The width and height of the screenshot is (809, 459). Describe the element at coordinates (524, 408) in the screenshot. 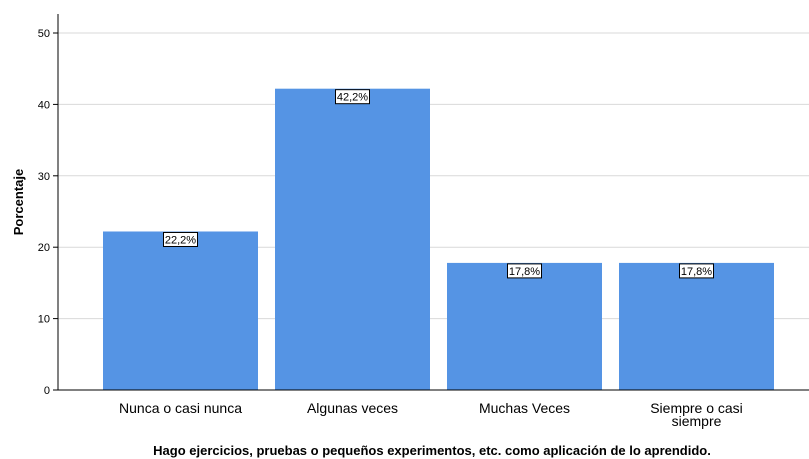

I see `x-category-label: Muchas Veces` at that location.